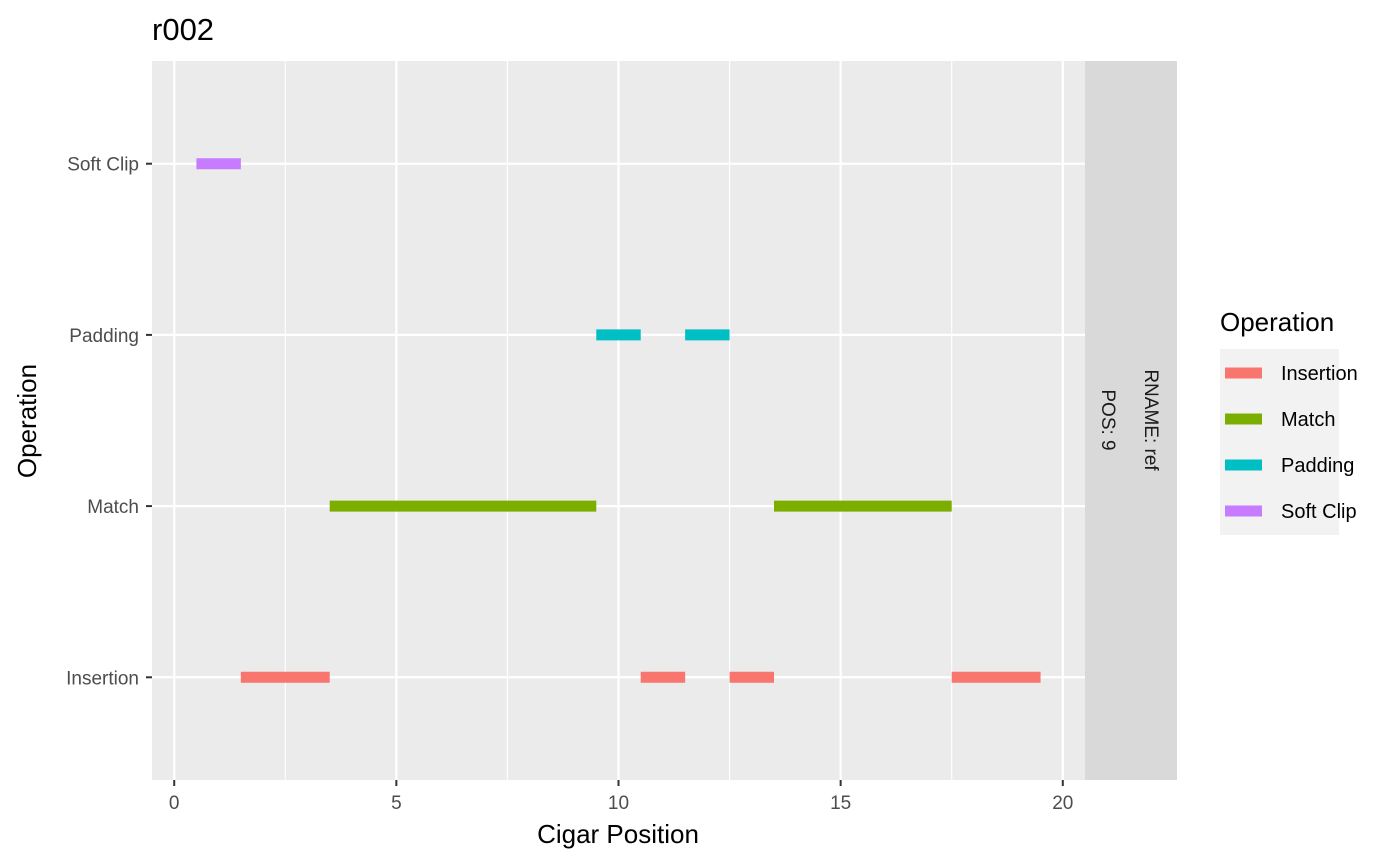 This screenshot has height=865, width=1400. Describe the element at coordinates (102, 678) in the screenshot. I see `y-tick-label: Insertion` at that location.